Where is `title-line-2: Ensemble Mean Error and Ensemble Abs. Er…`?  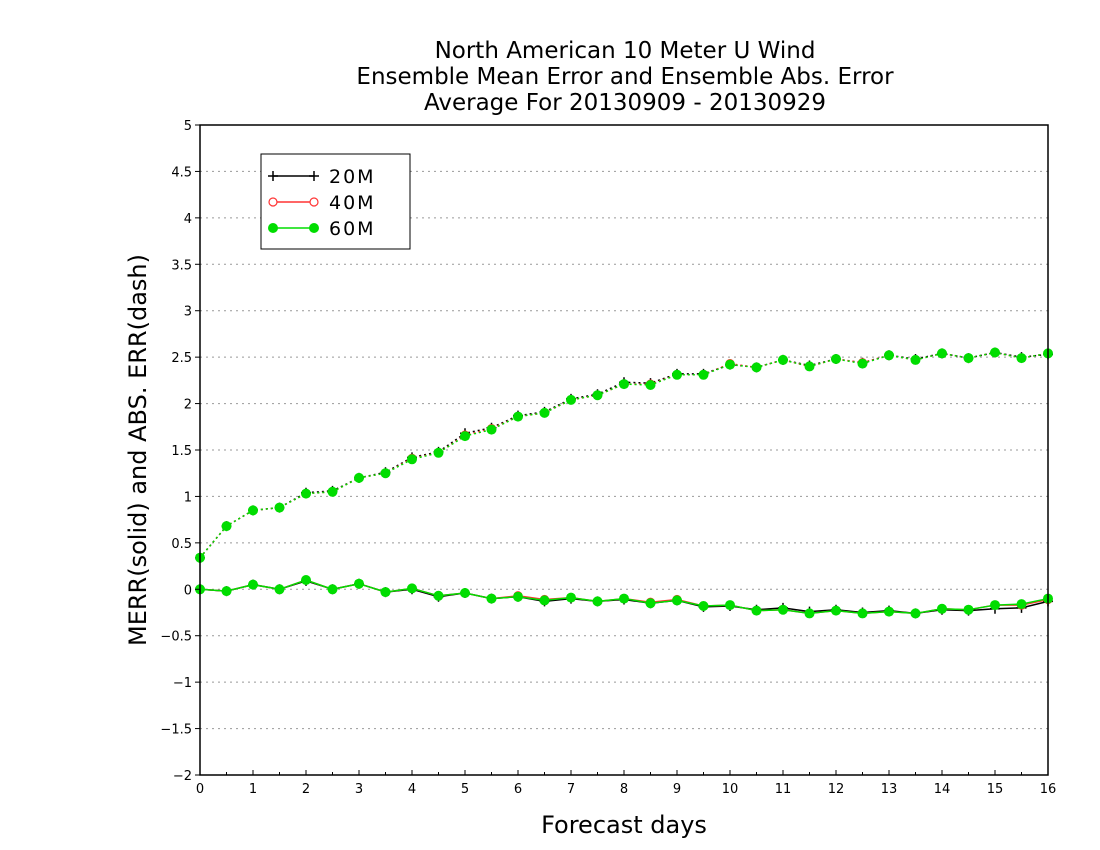 title-line-2: Ensemble Mean Error and Ensemble Abs. Er… is located at coordinates (625, 77).